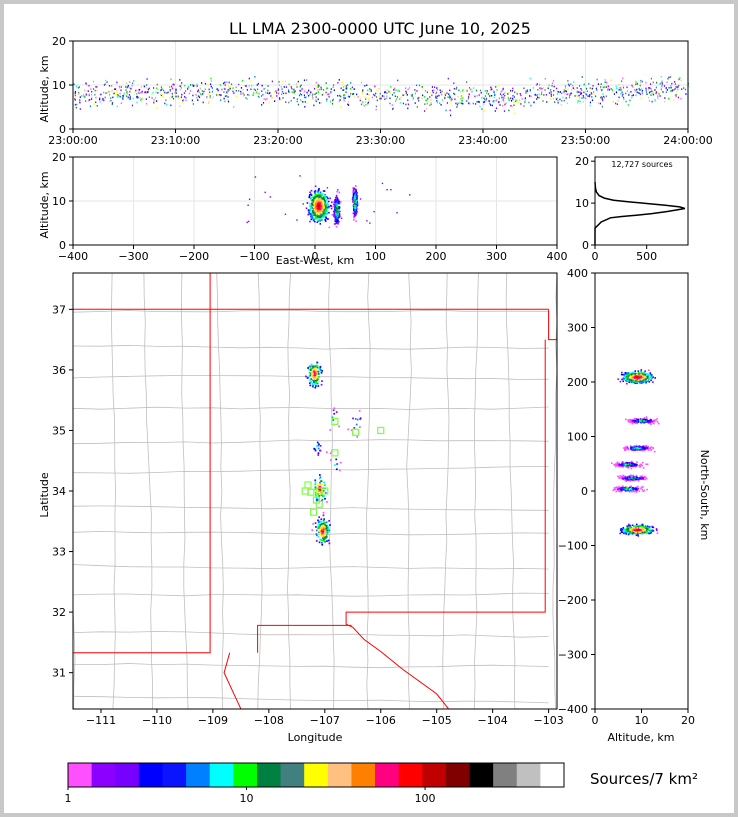 The image size is (738, 817). Describe the element at coordinates (505, 775) in the screenshot. I see `colorbar-swatch` at that location.